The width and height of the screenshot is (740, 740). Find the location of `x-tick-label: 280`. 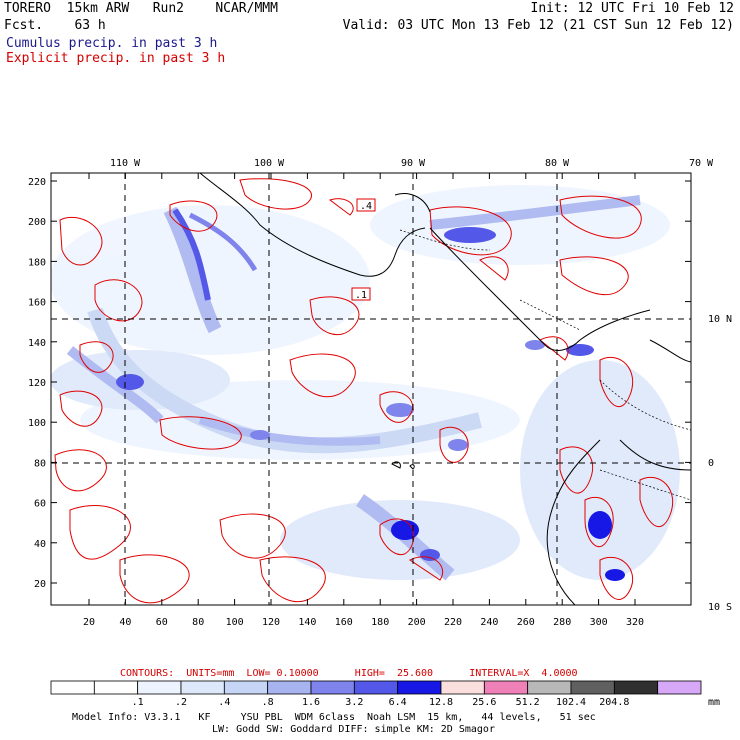

x-tick-label: 280 is located at coordinates (562, 622).